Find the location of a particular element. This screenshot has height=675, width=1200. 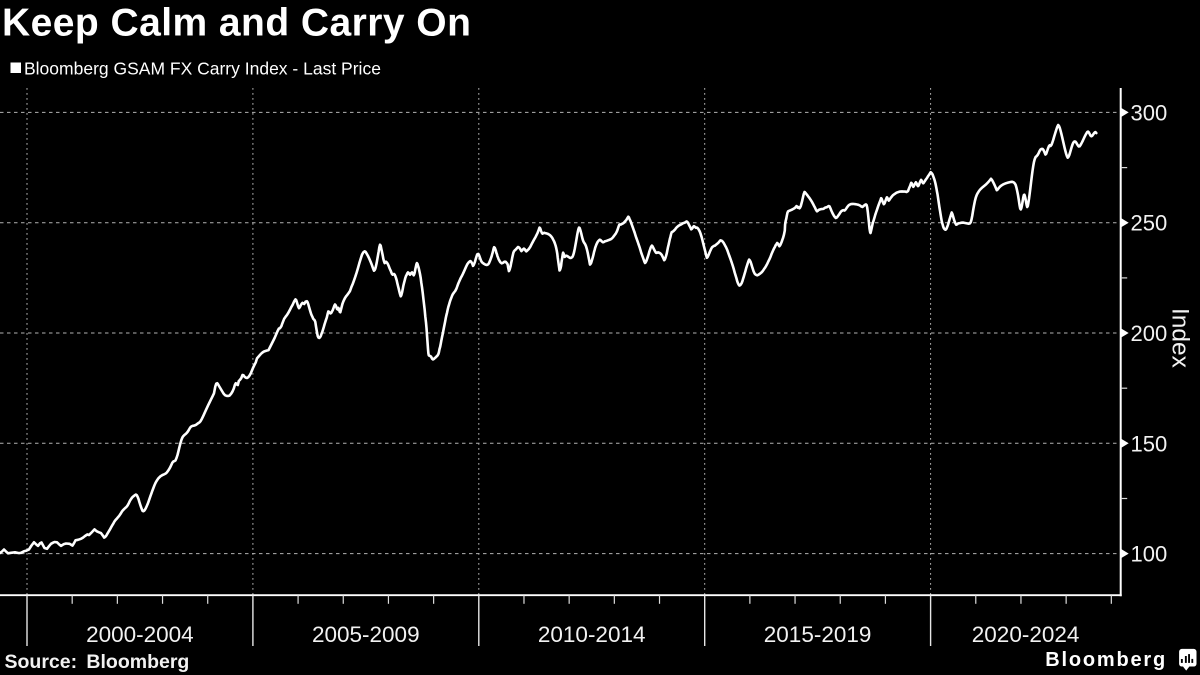

svg-text: 2015-2019 is located at coordinates (818, 634).